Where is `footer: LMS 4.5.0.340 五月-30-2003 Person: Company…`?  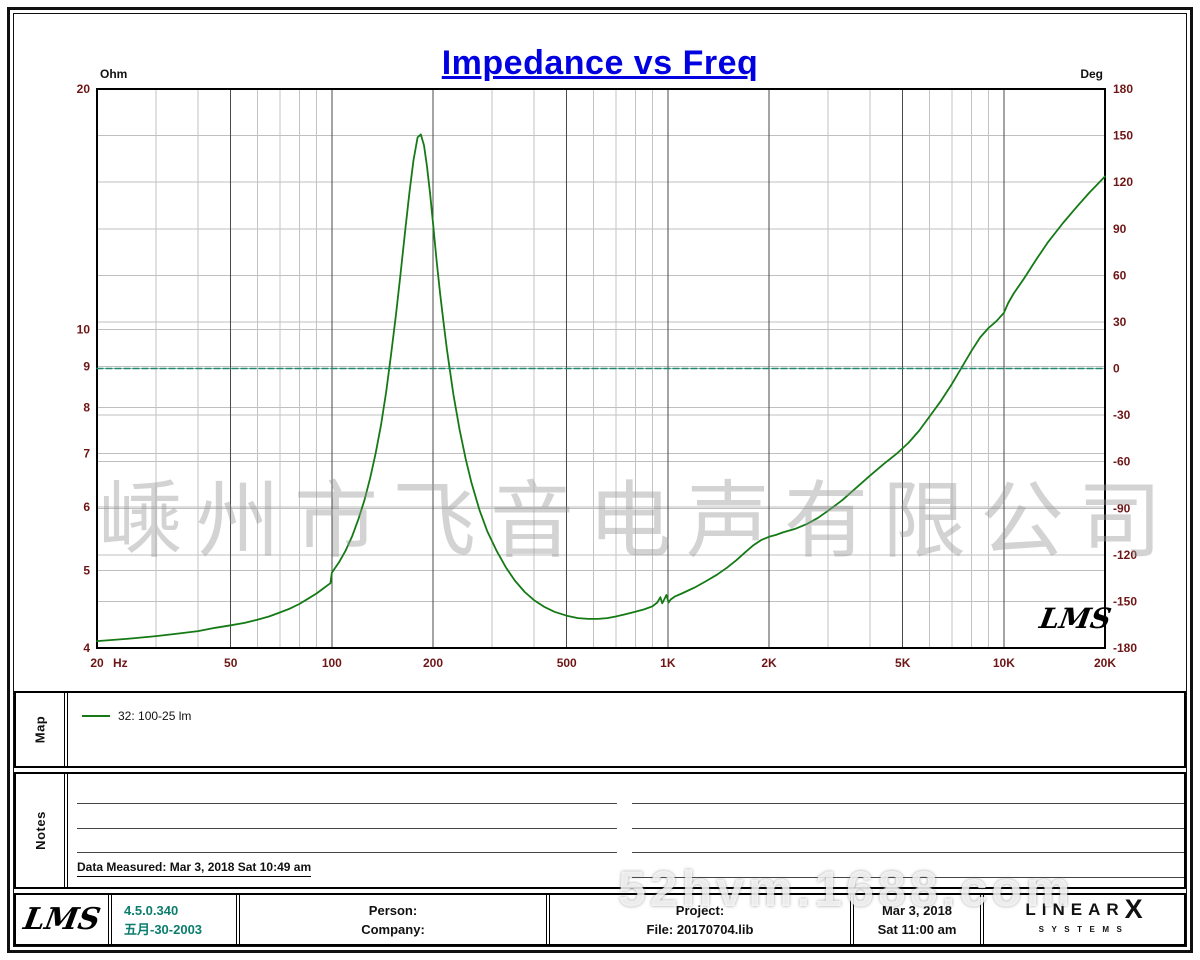 footer: LMS 4.5.0.340 五月-30-2003 Person: Company… is located at coordinates (600, 919).